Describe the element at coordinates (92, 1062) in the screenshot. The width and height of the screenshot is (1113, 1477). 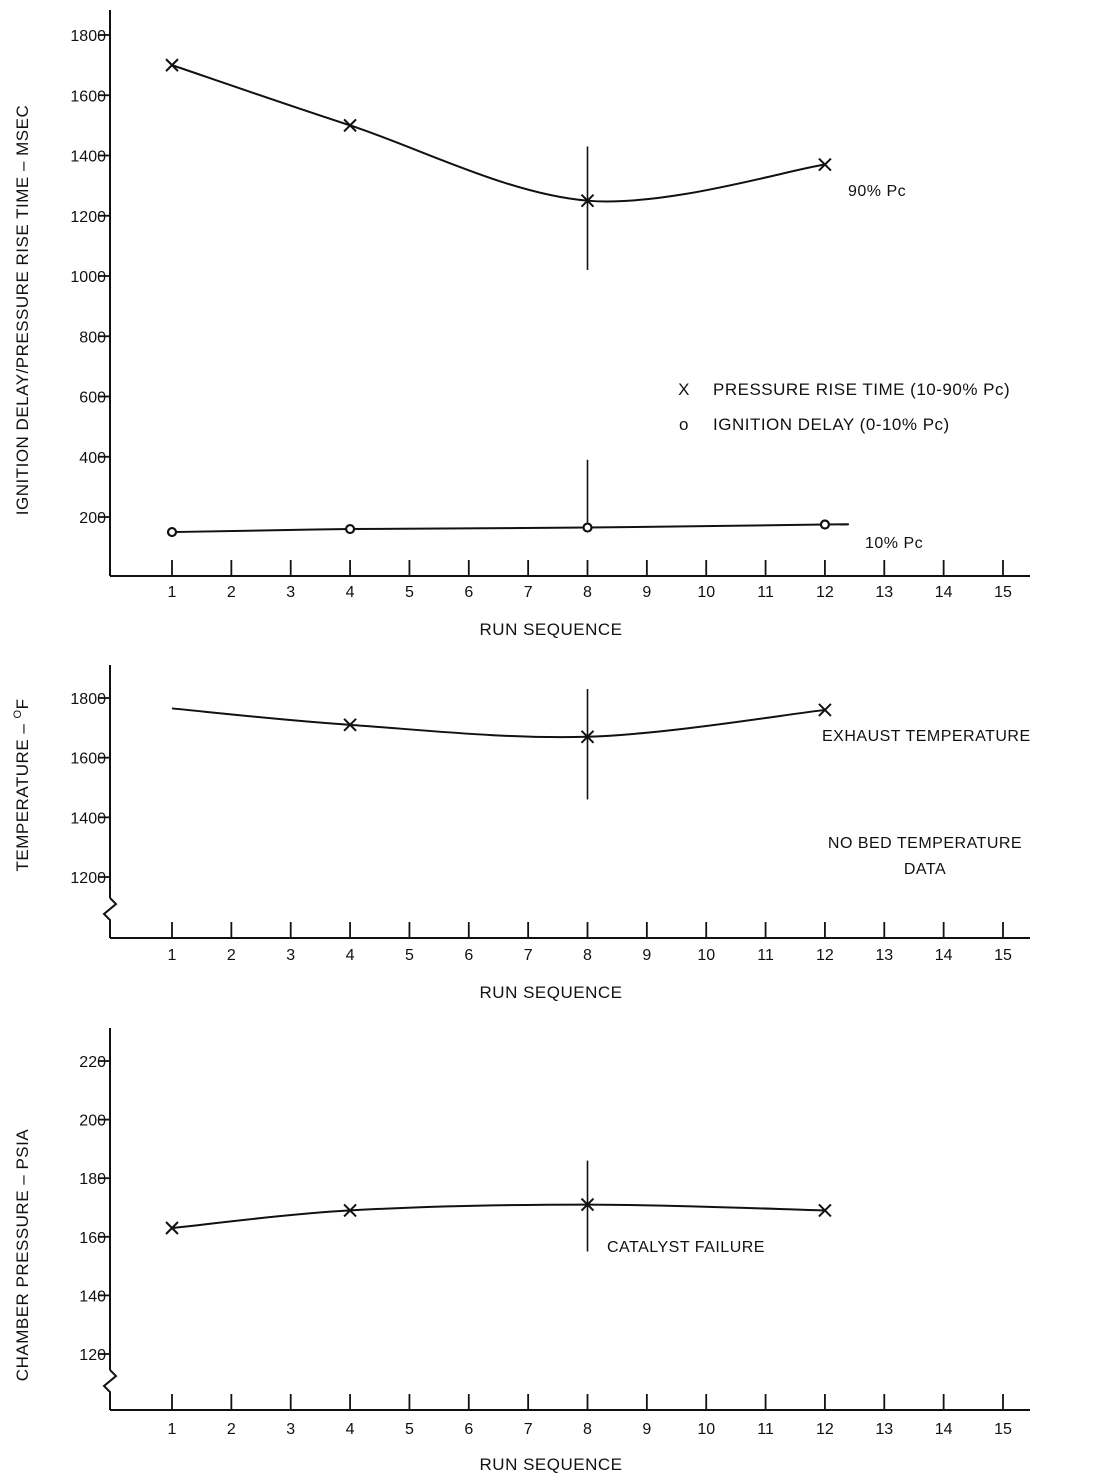
I see `y-tick-label: 220` at that location.